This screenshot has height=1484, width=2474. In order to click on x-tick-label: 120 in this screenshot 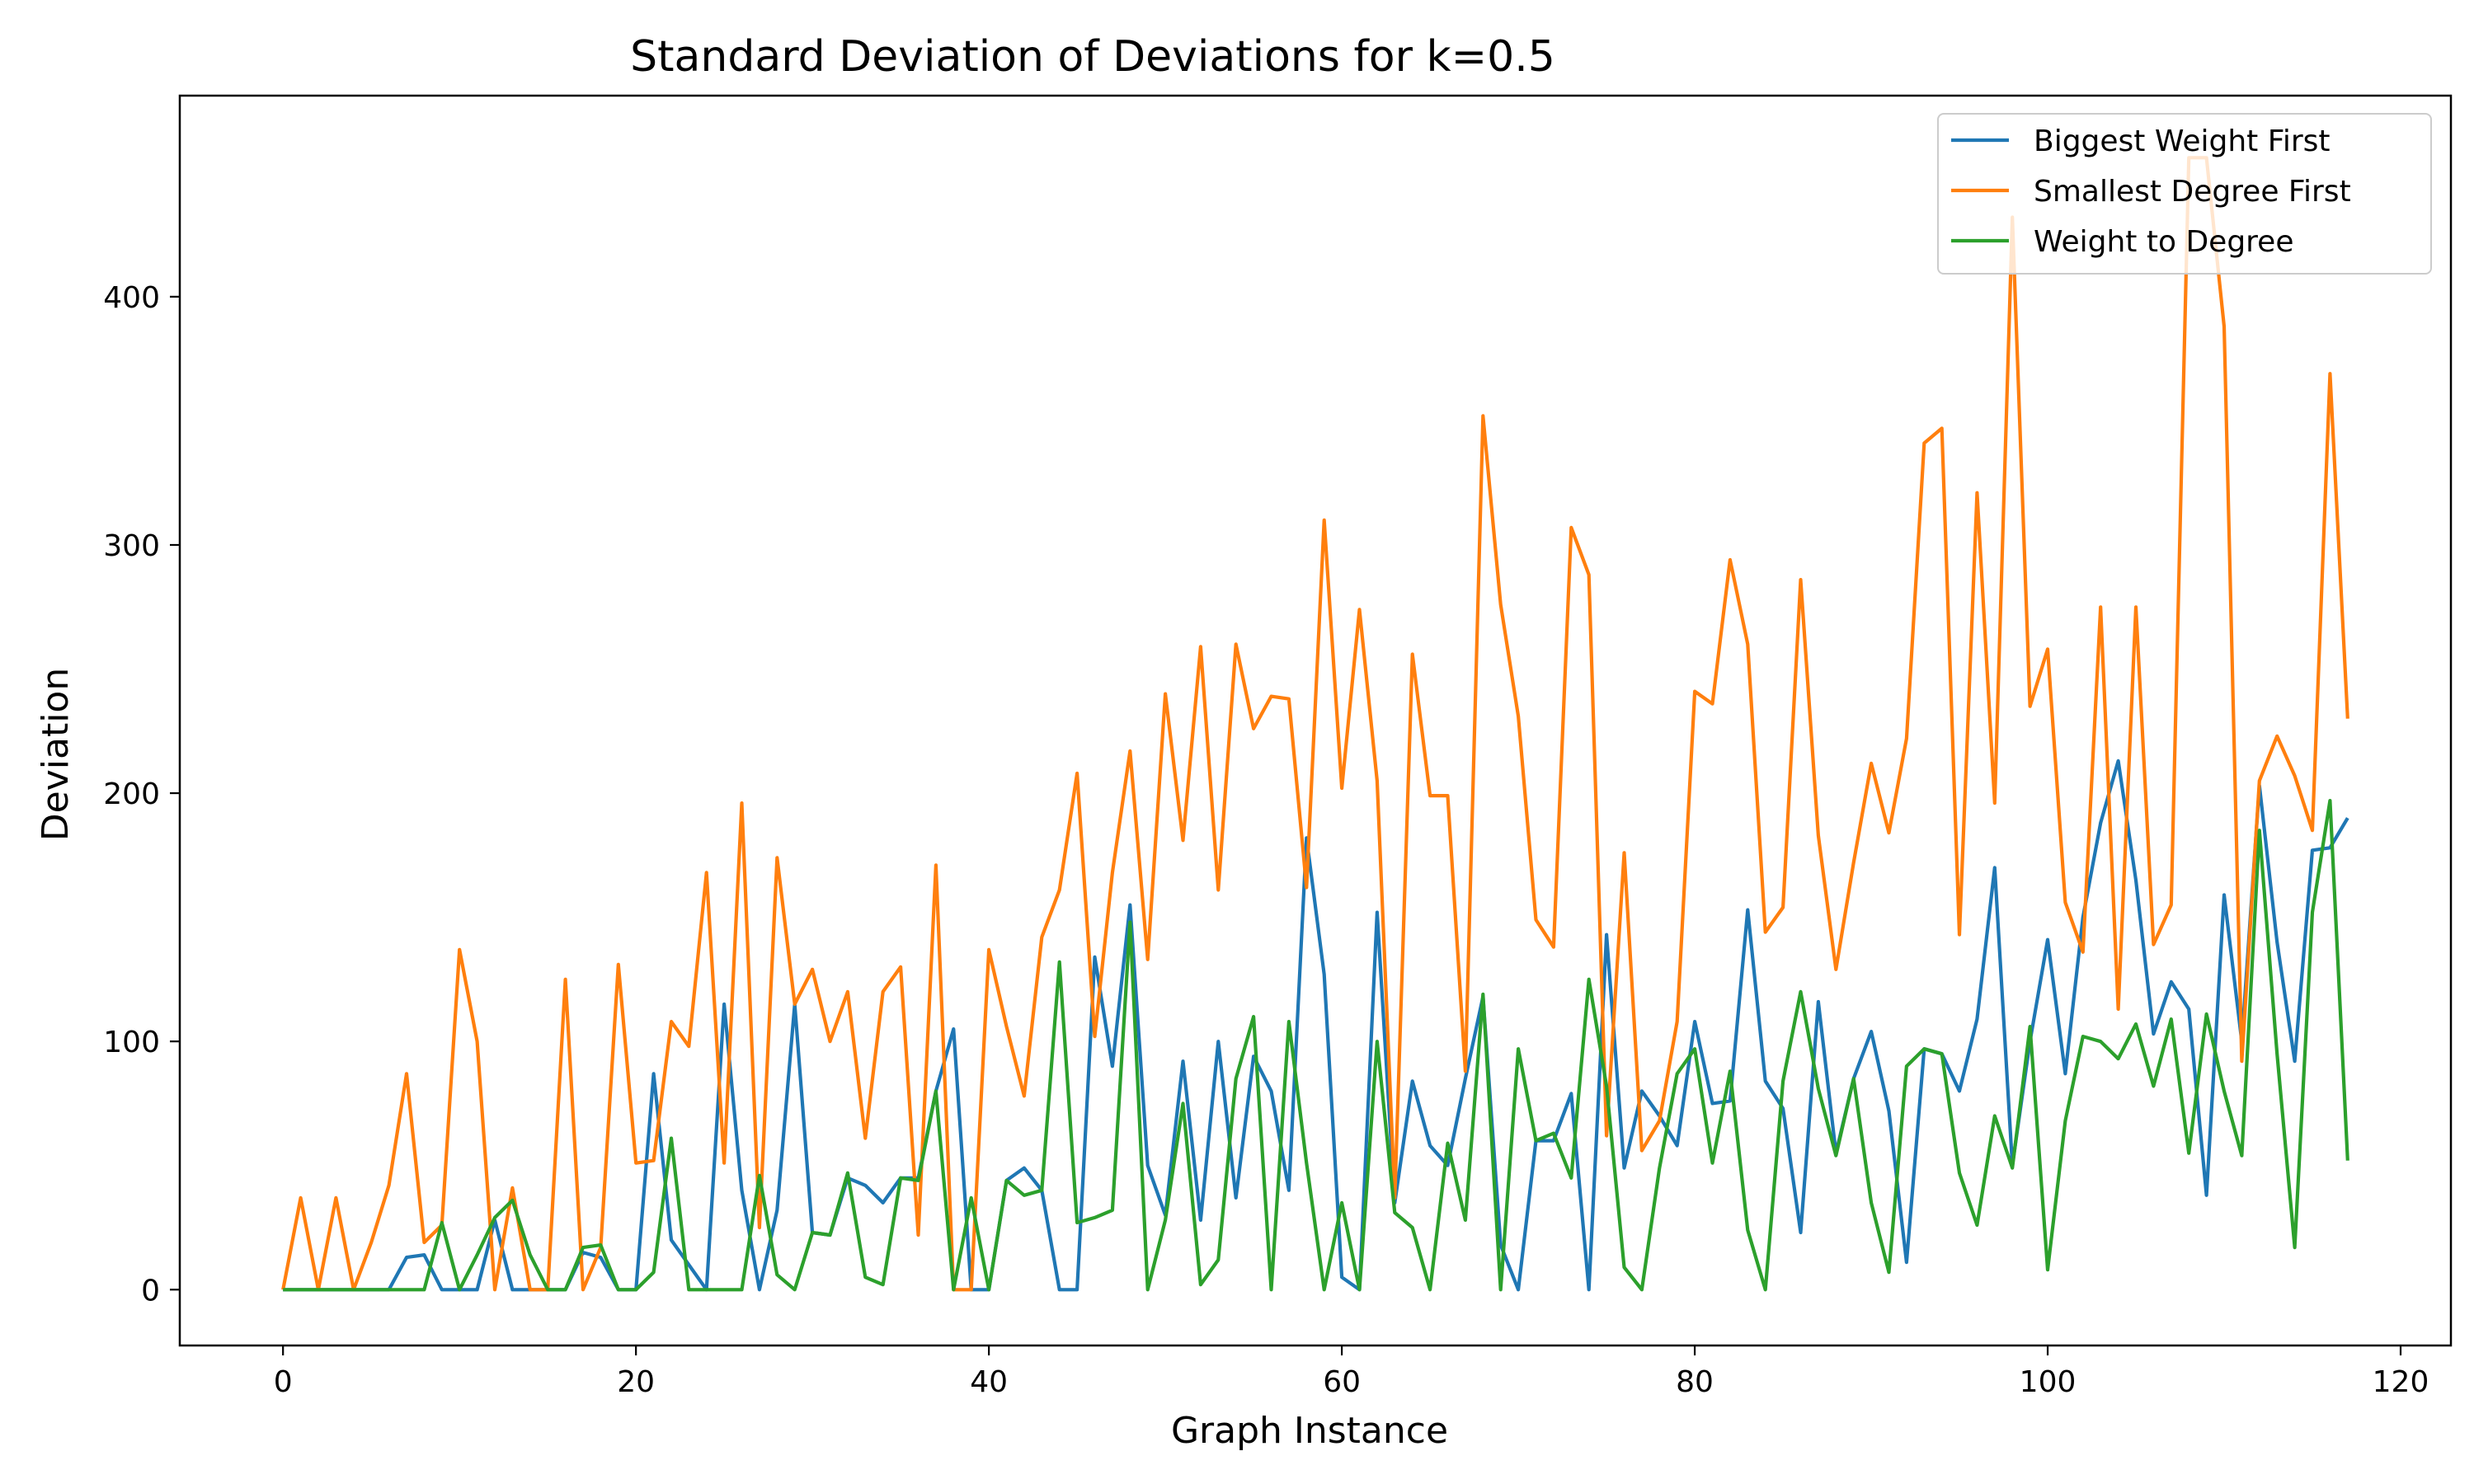, I will do `click(2401, 1382)`.